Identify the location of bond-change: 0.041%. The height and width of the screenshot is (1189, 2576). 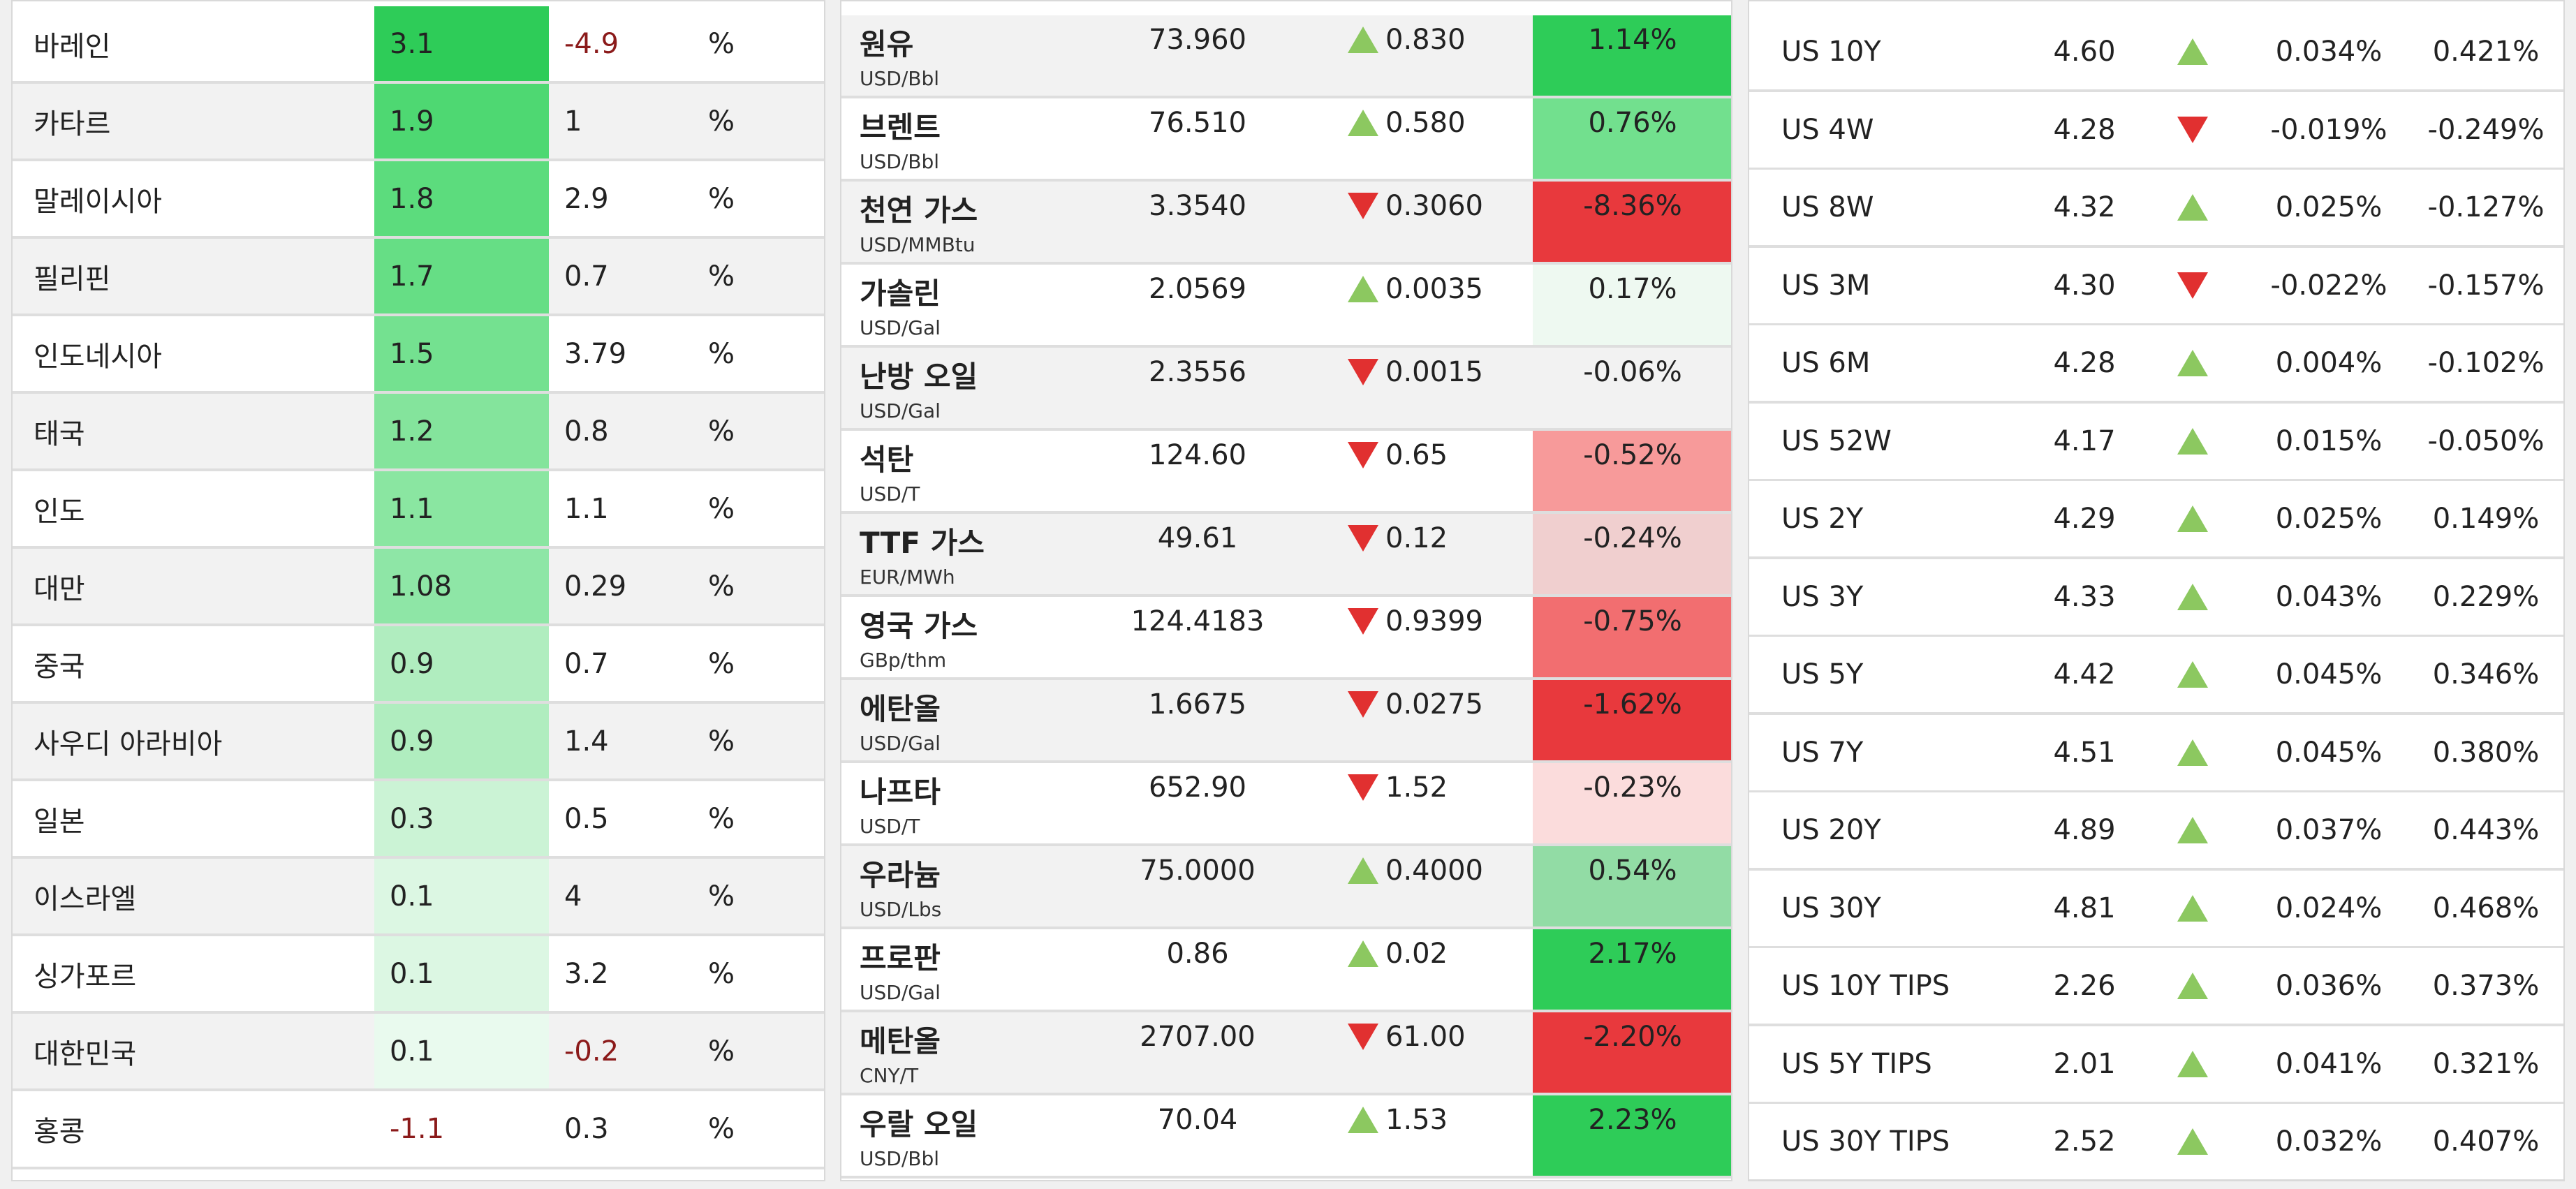
(2329, 1063).